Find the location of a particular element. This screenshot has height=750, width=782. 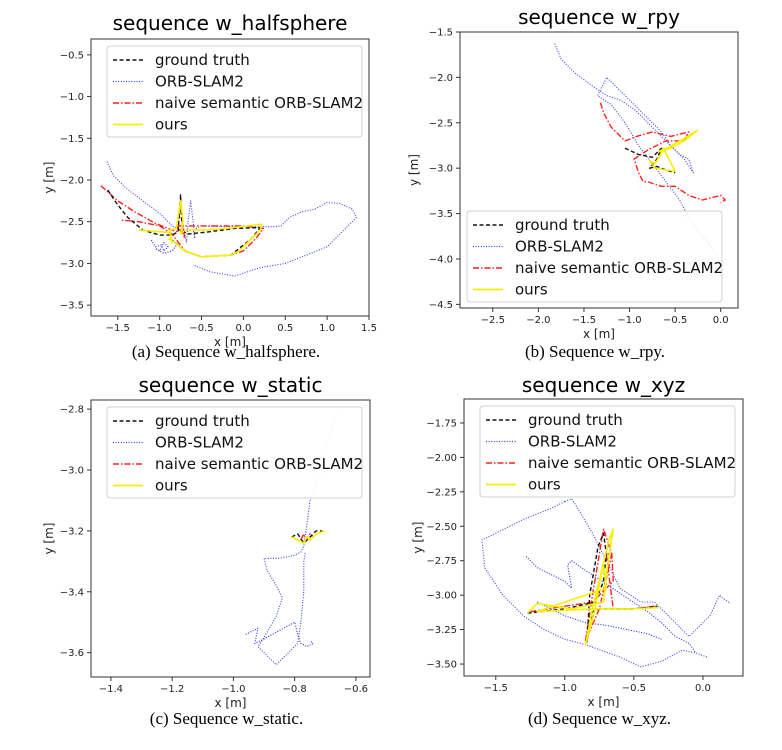

x-tick-label: −1.4 is located at coordinates (111, 689).